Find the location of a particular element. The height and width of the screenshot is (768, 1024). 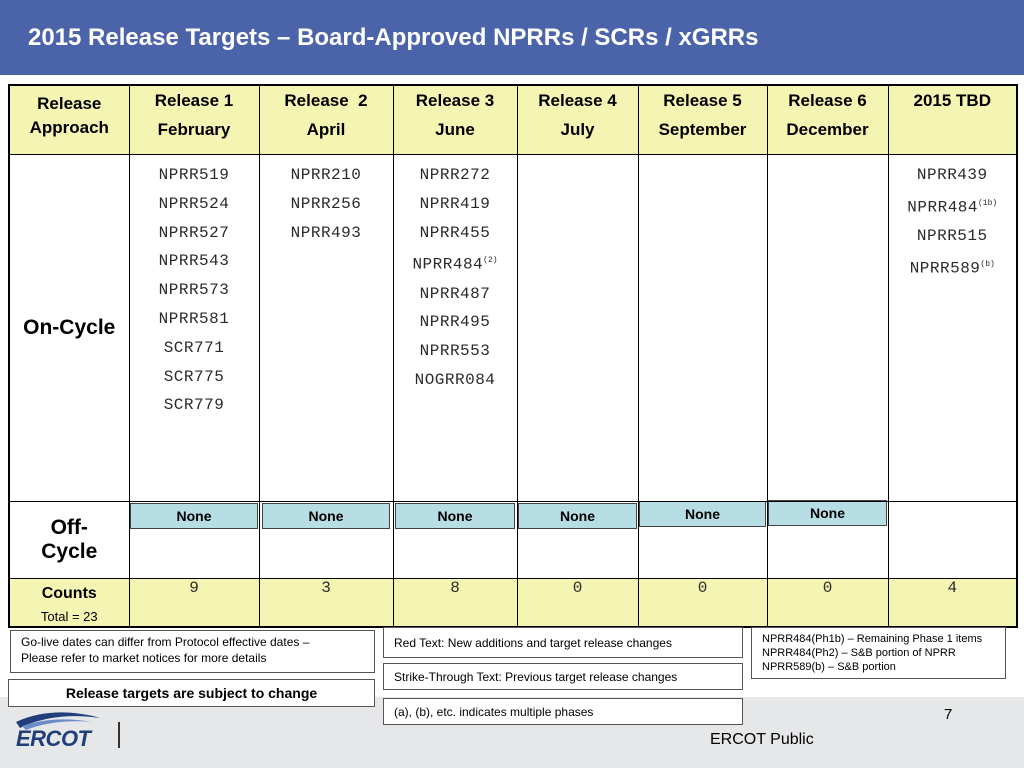

release-4-off-cycle-cell: None is located at coordinates (577, 540).